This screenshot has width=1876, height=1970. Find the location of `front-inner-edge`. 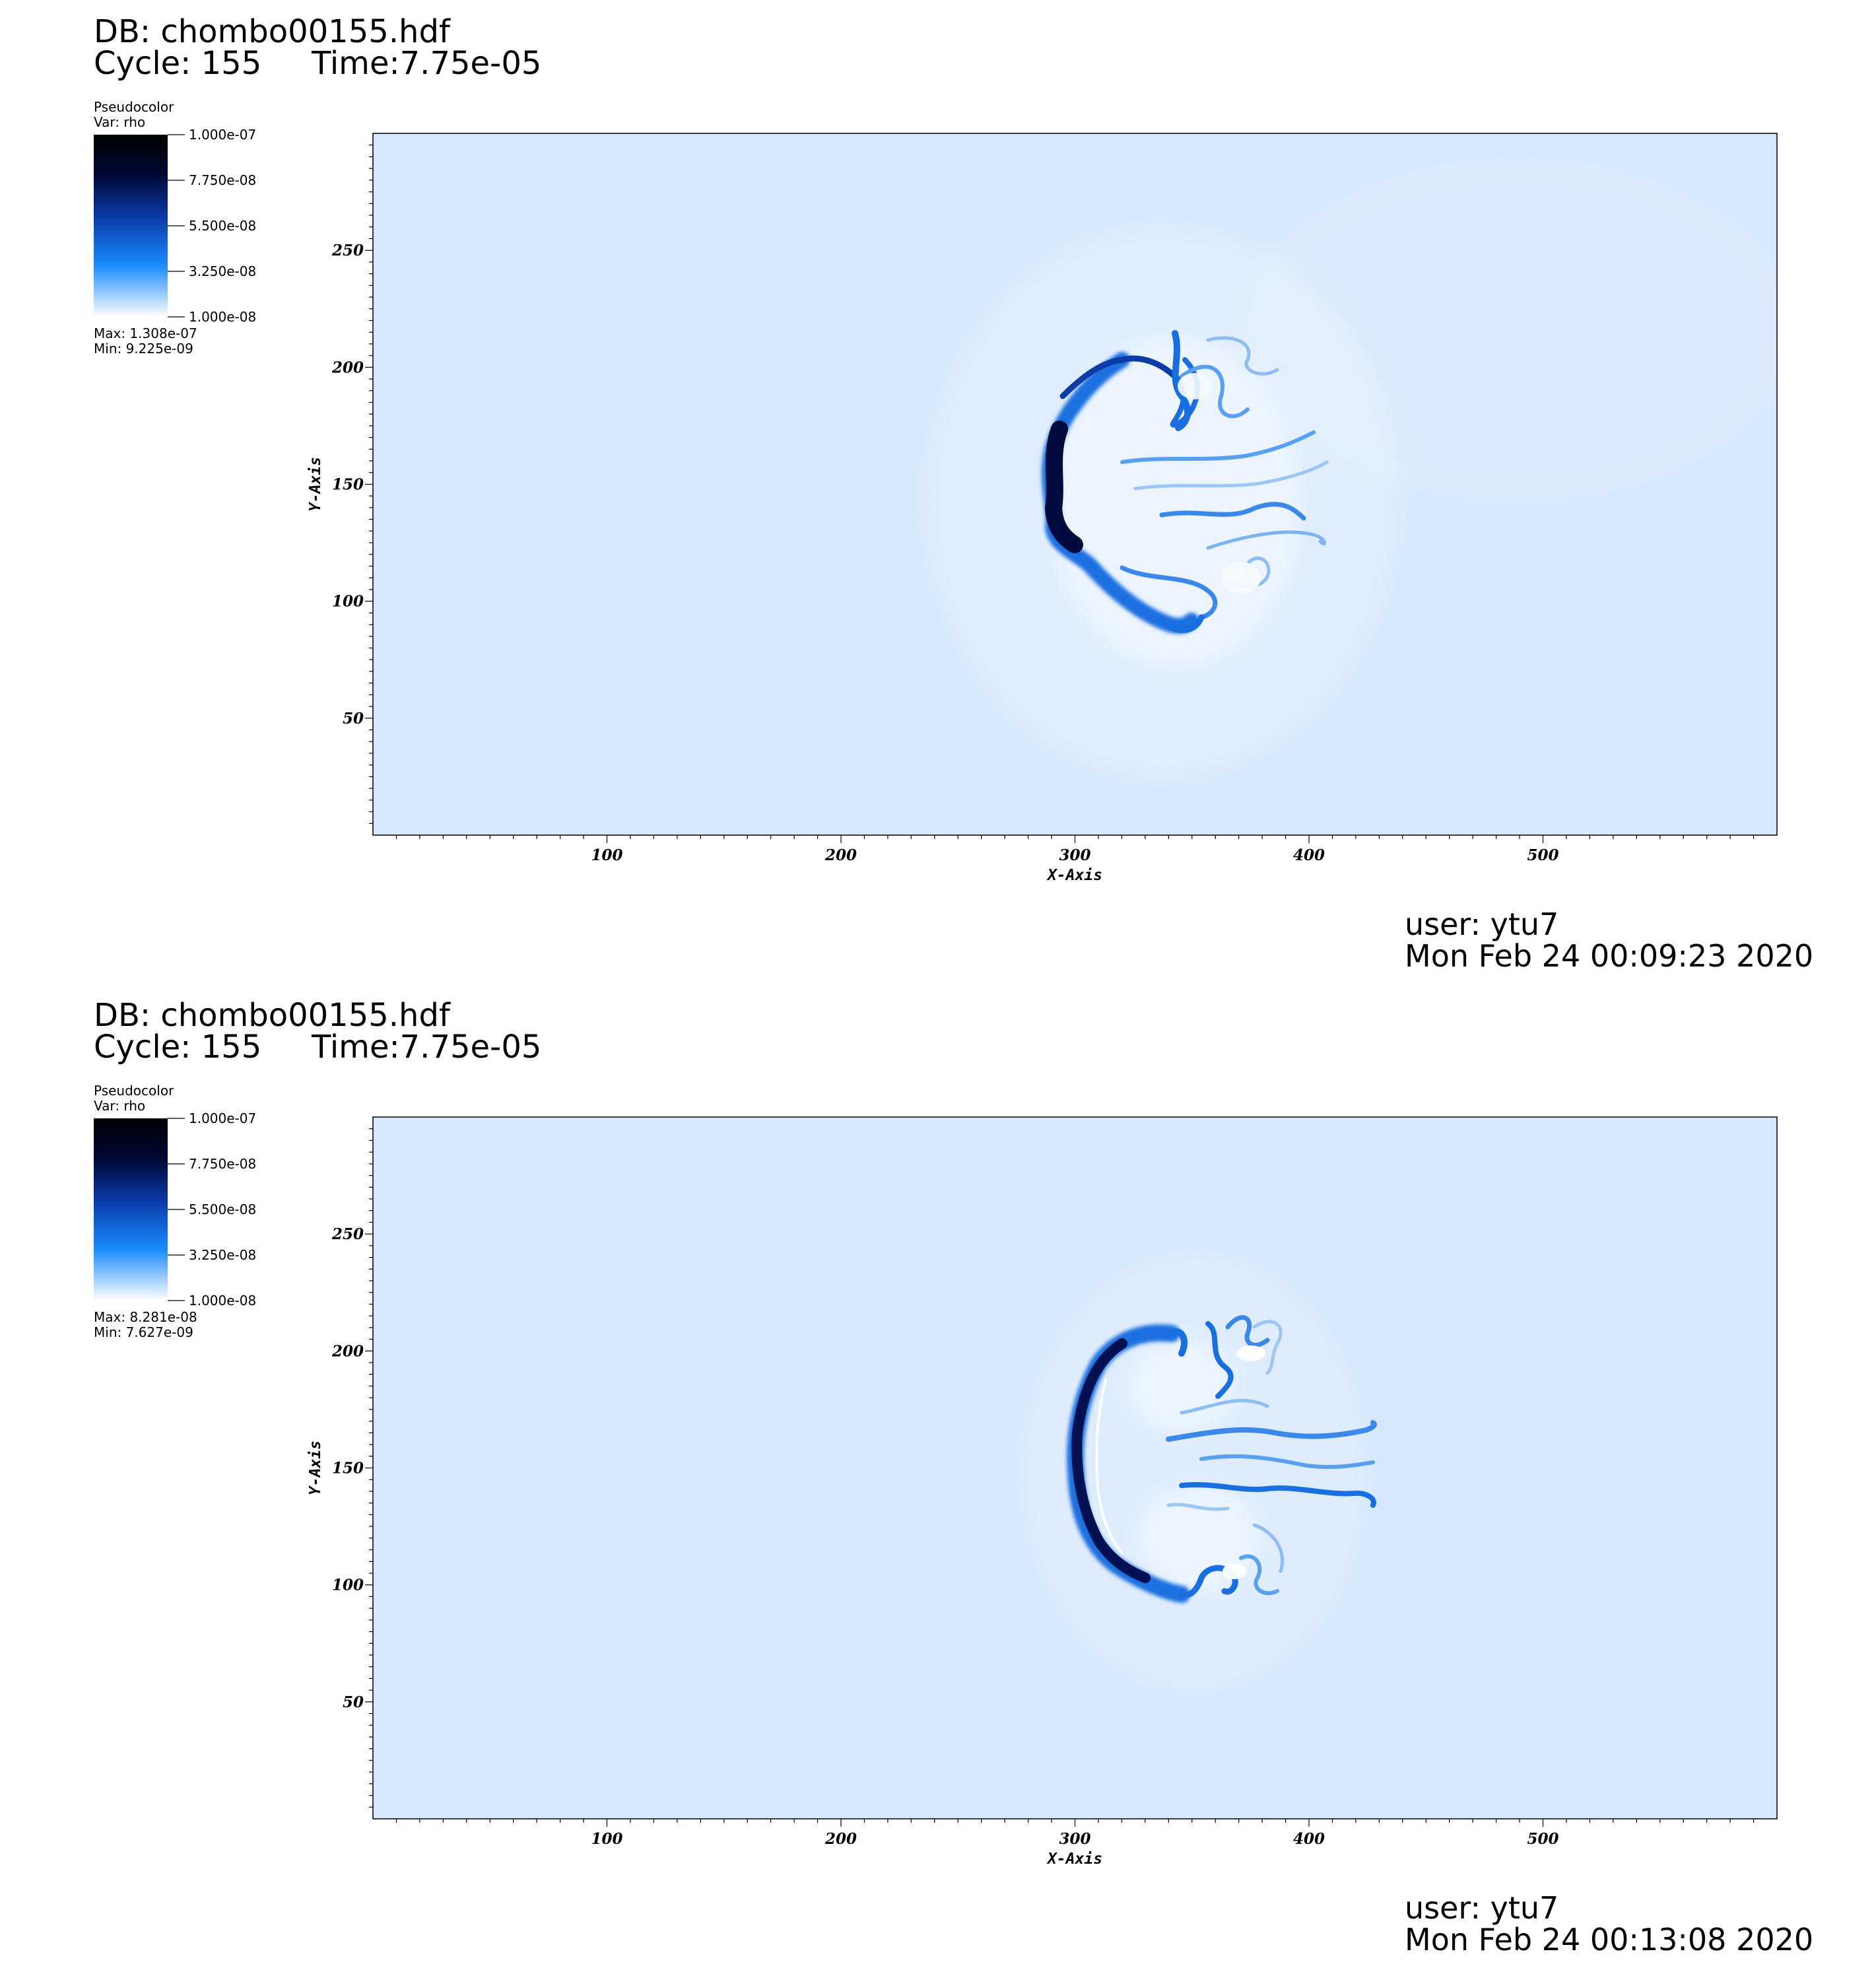

front-inner-edge is located at coordinates (1109, 1466).